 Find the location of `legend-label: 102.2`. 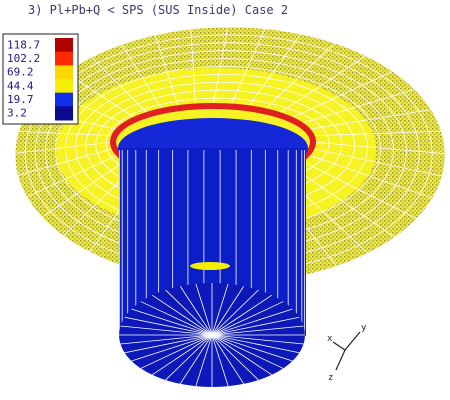

legend-label: 102.2 is located at coordinates (23, 58).